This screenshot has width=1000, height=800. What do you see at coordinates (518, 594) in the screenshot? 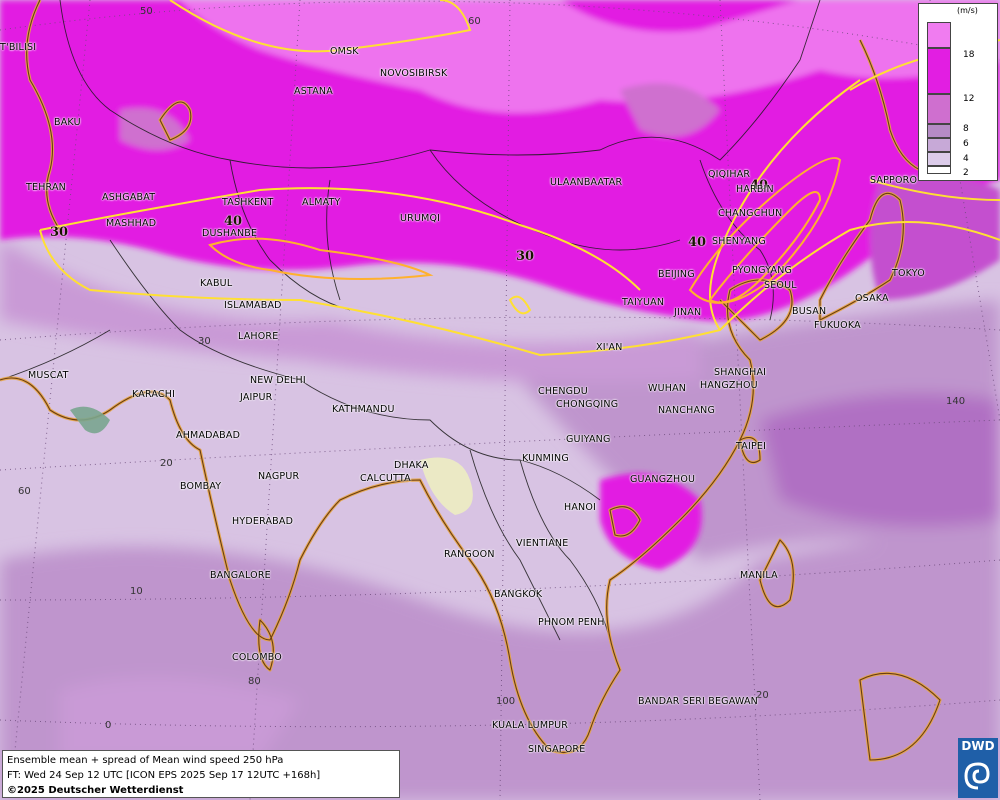
I see `city-label: BANGKOK` at bounding box center [518, 594].